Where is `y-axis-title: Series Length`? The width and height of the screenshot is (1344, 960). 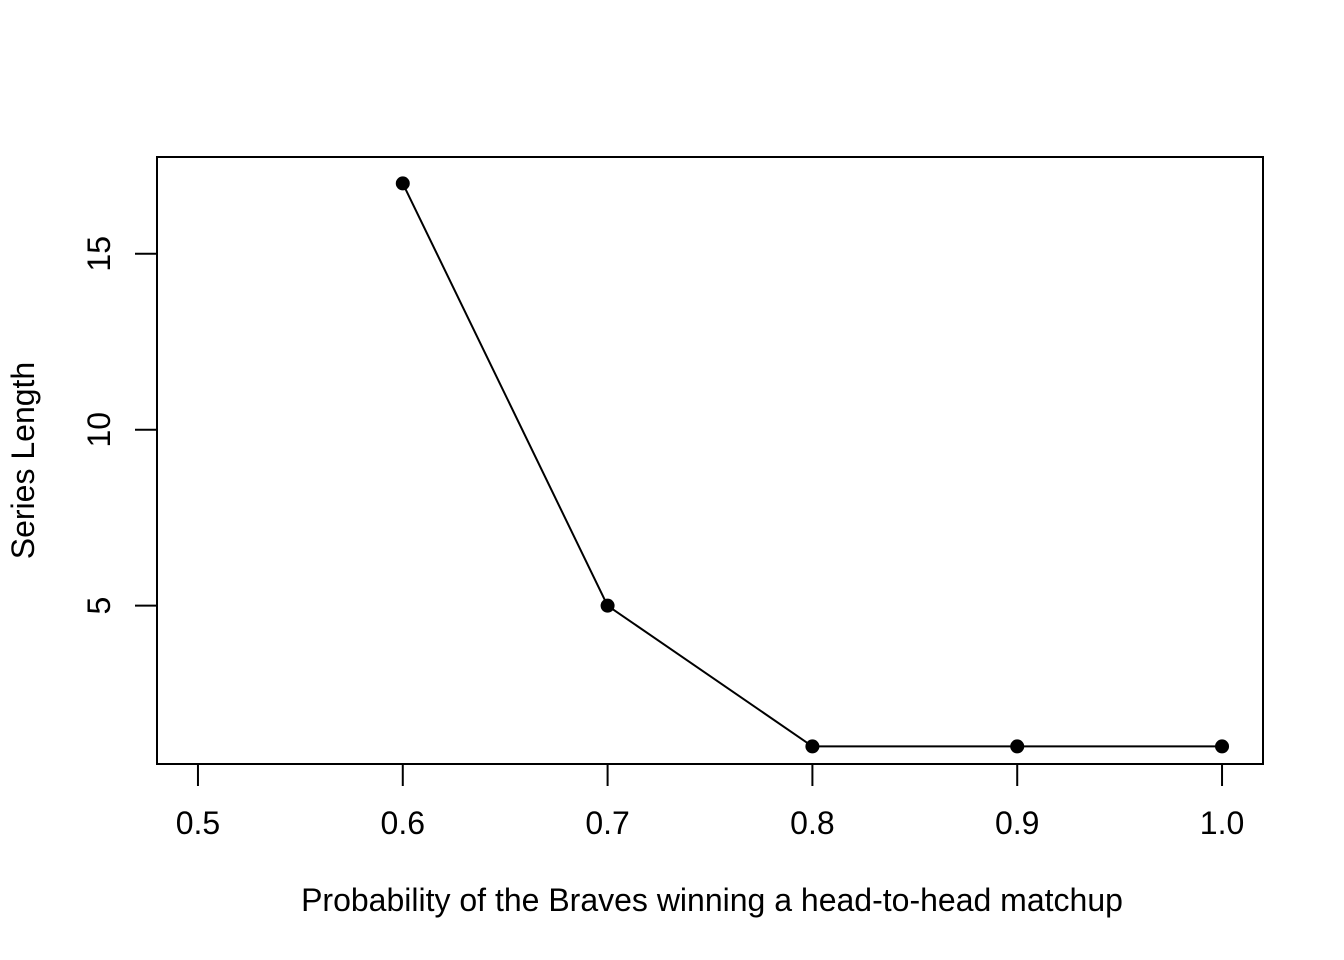
y-axis-title: Series Length is located at coordinates (23, 460).